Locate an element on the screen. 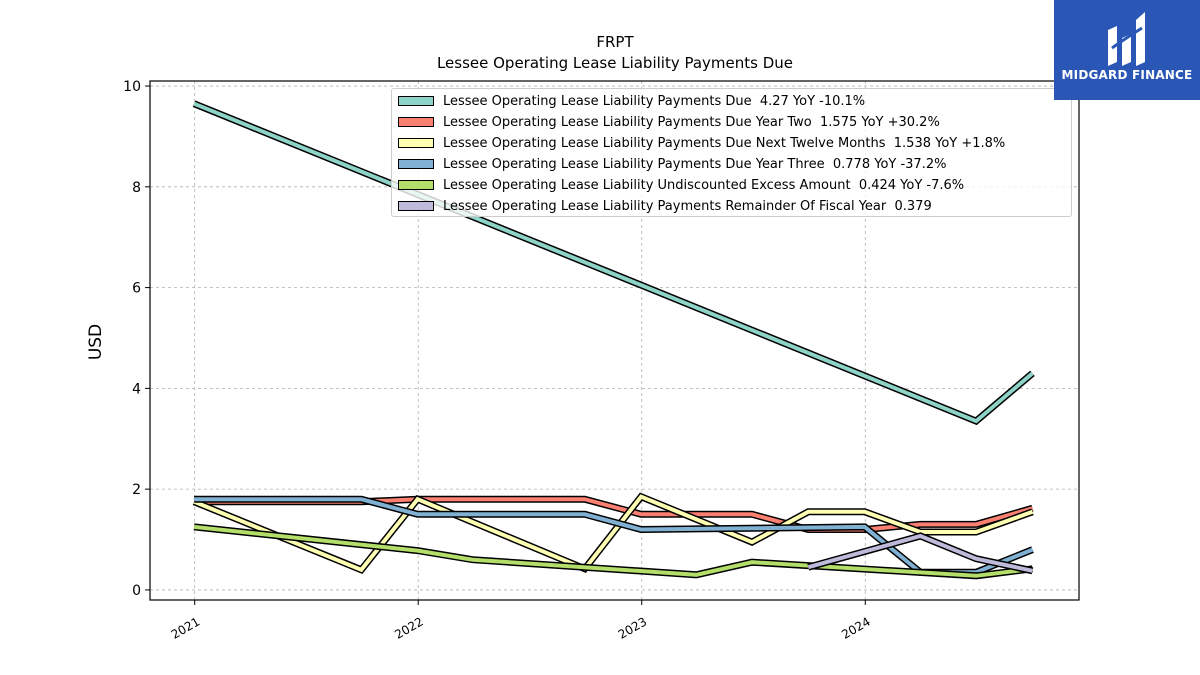 This screenshot has height=675, width=1200. brand-logo: MIDGARD FINANCE is located at coordinates (1127, 50).